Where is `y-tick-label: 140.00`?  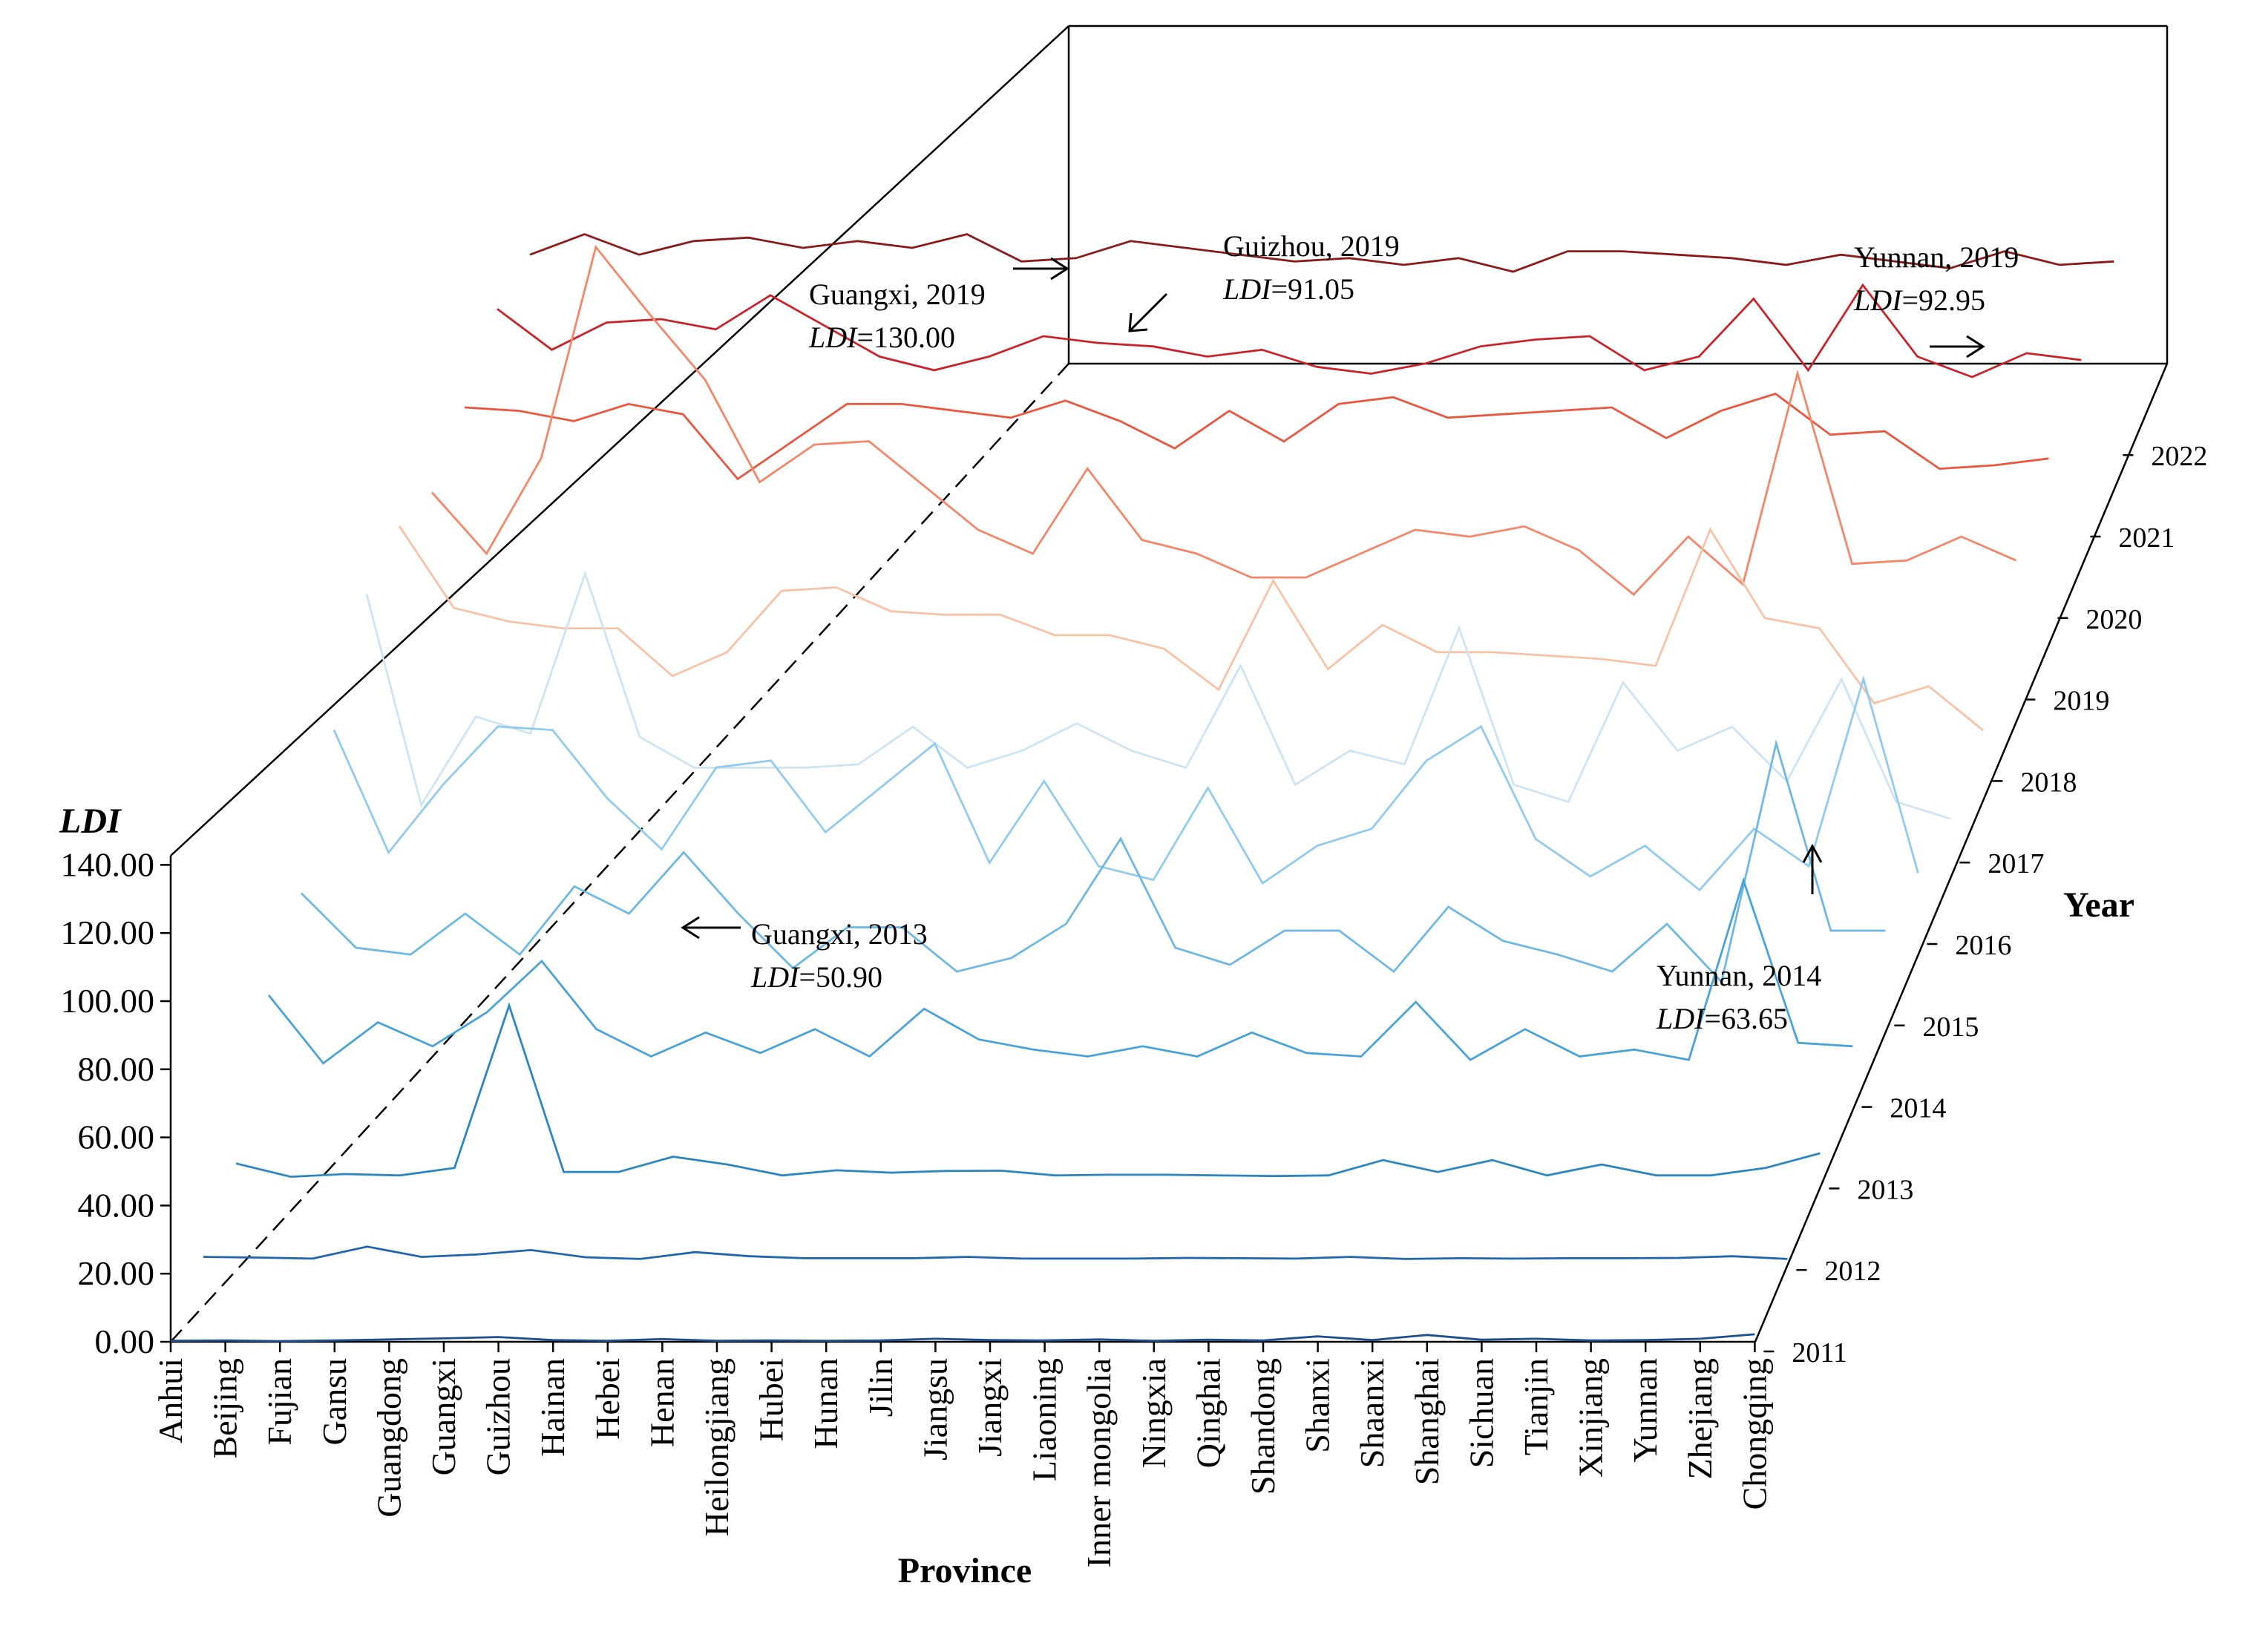 y-tick-label: 140.00 is located at coordinates (108, 864).